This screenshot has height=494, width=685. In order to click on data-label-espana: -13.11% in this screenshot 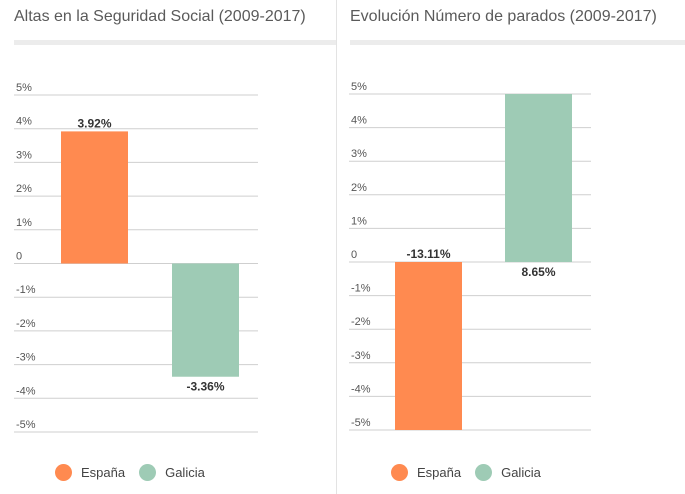, I will do `click(428, 254)`.